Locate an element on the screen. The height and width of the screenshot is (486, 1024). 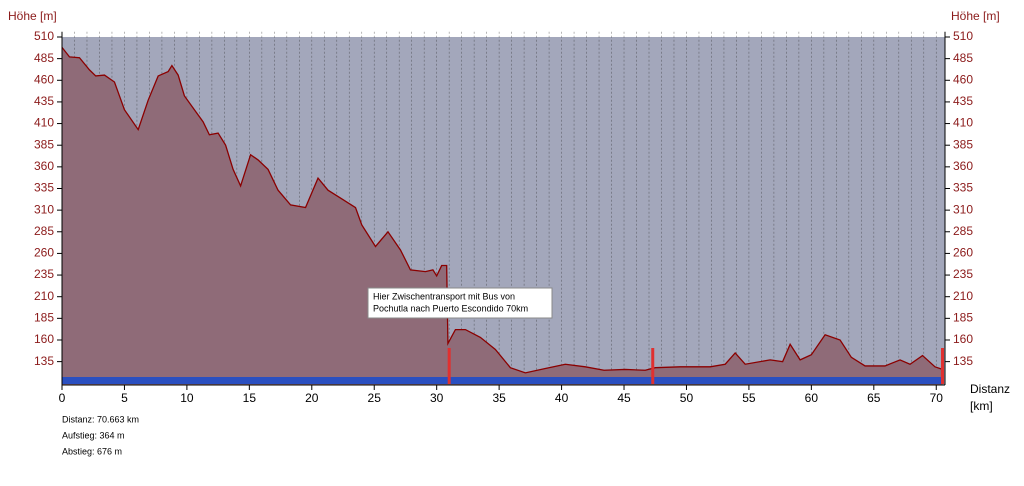
y2-tick-label: 335 is located at coordinates (963, 188).